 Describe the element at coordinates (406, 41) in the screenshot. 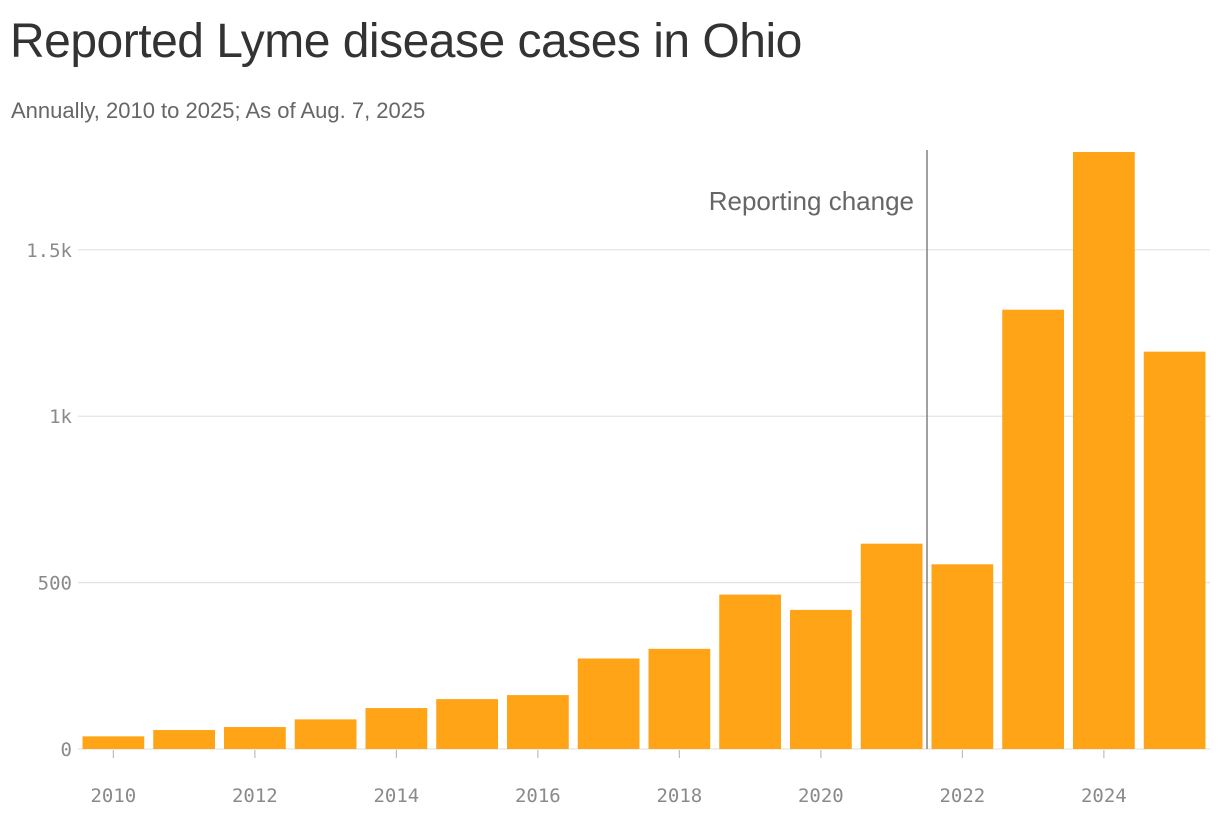

I see `chart-title: Reported Lyme disease cases in Ohio` at that location.